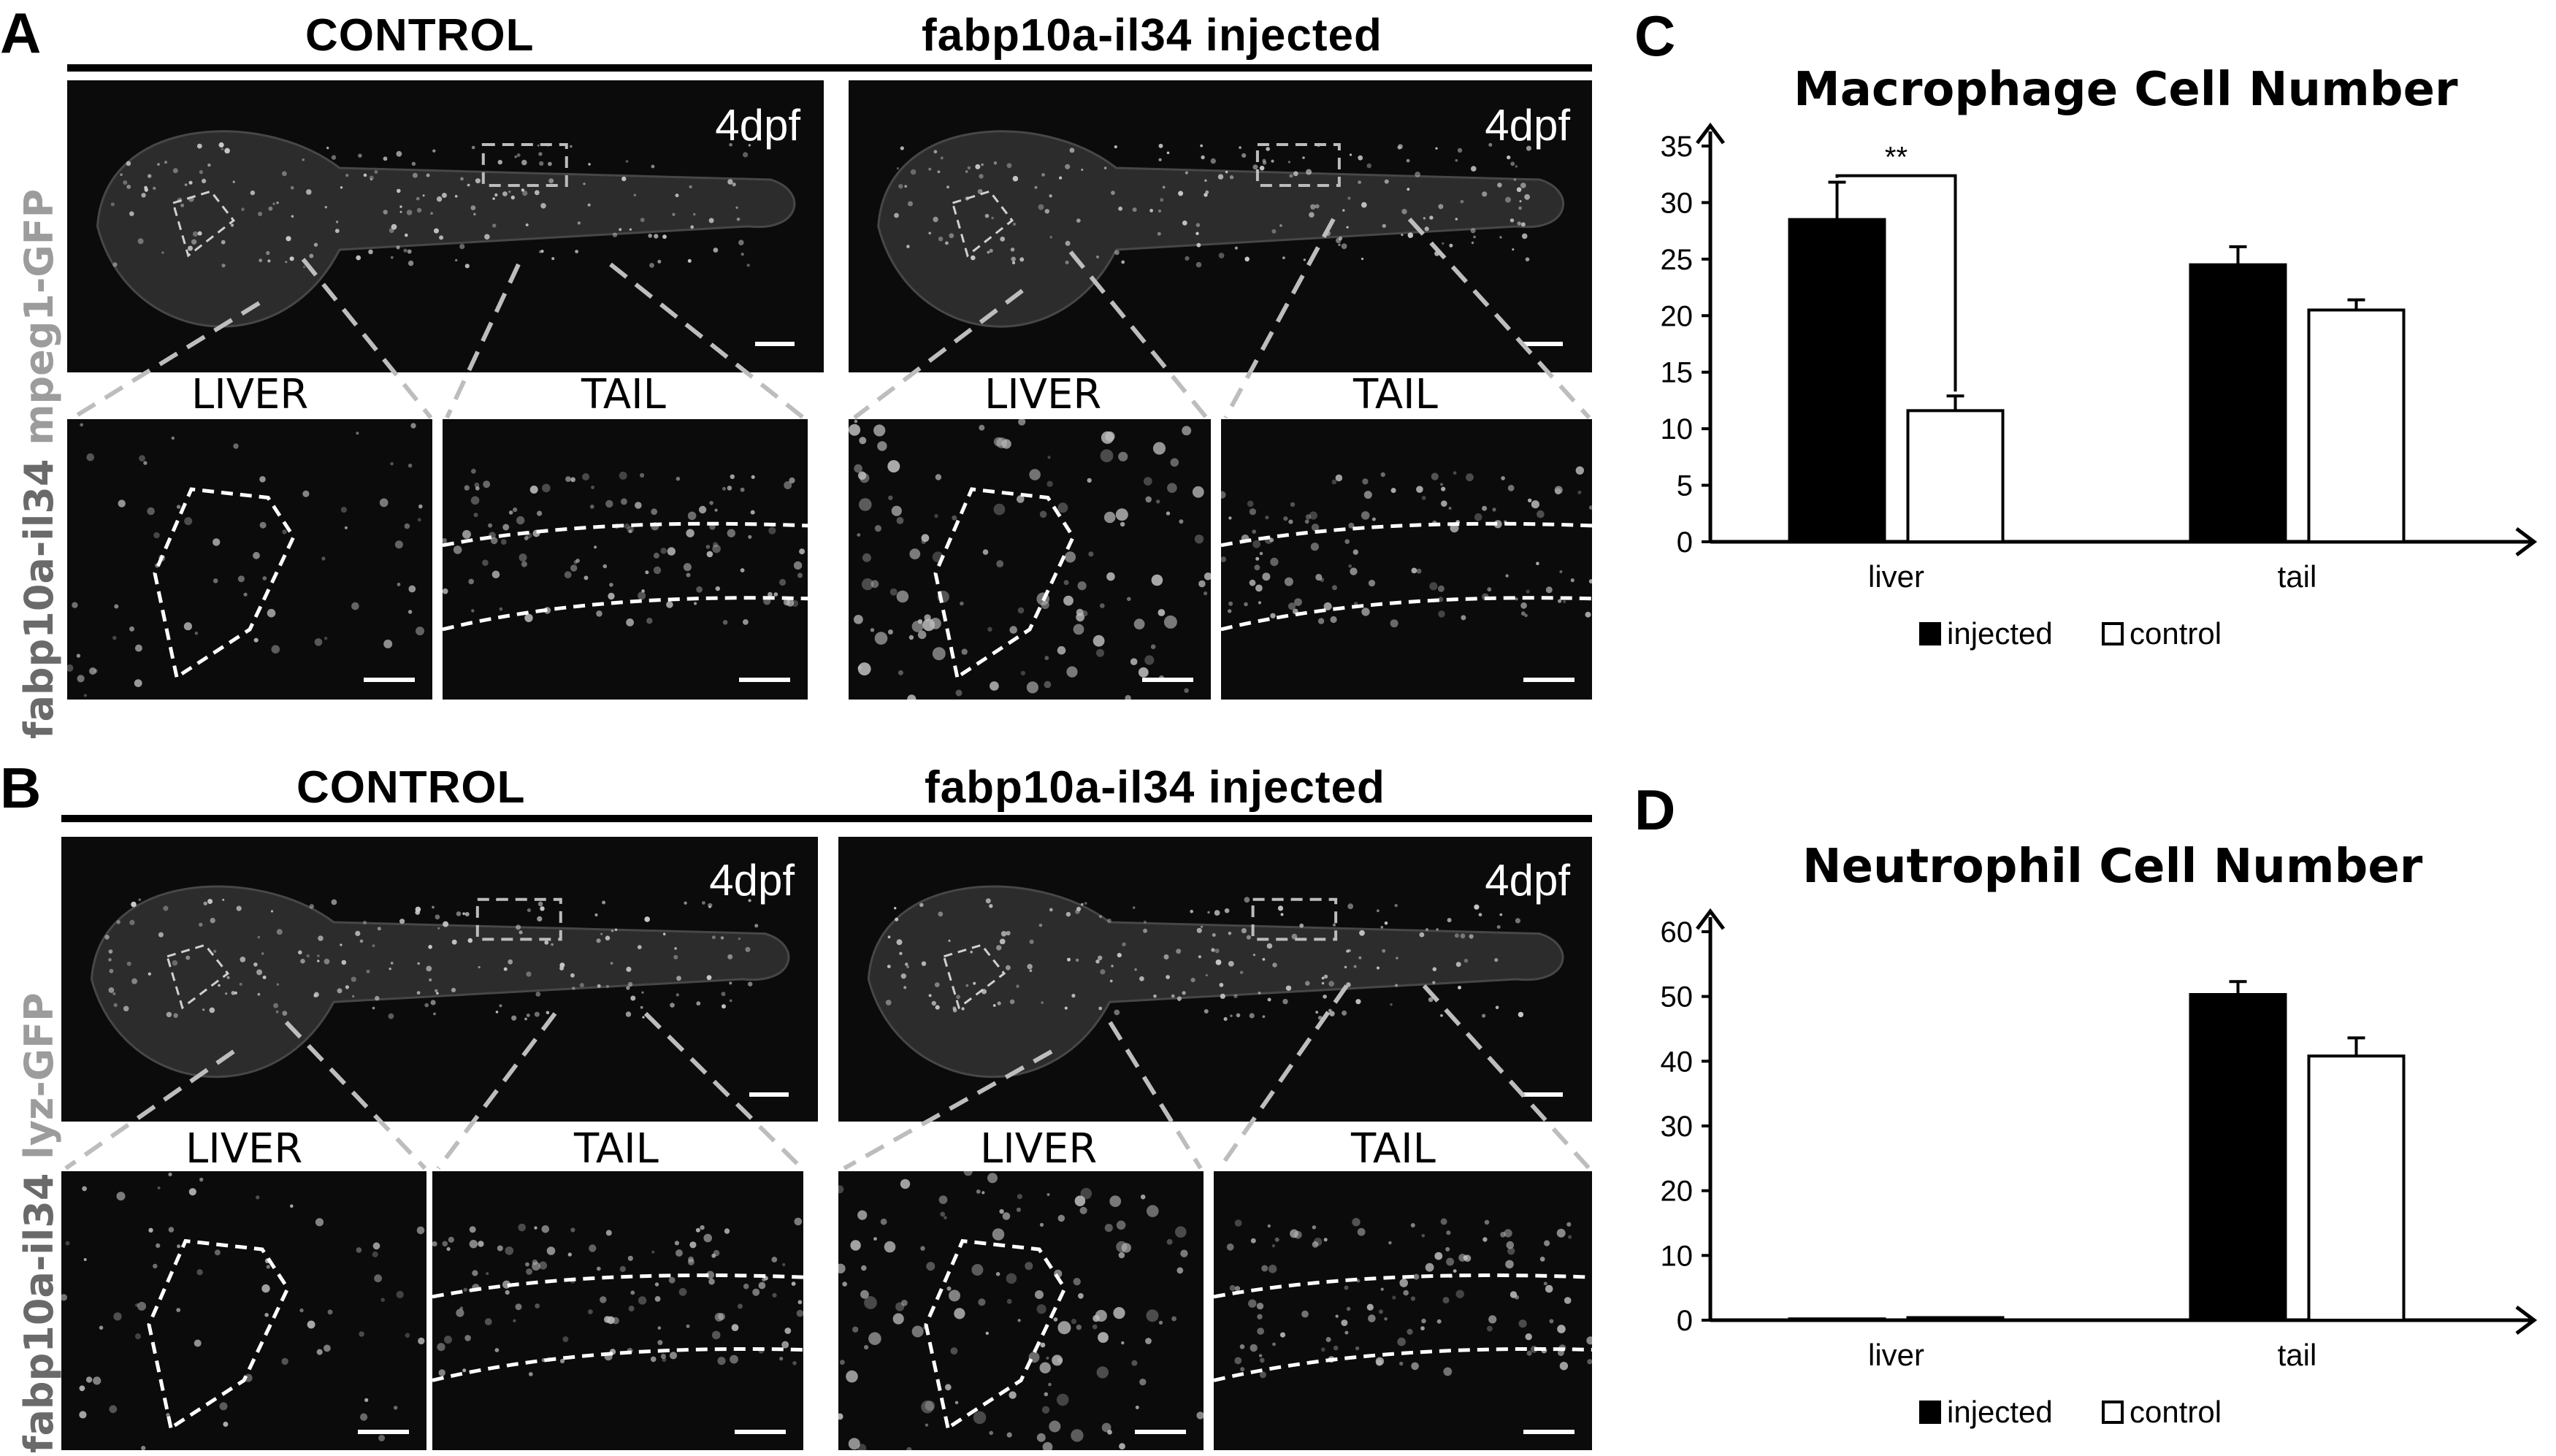  I want to click on y-tick-label: 25, so click(1678, 260).